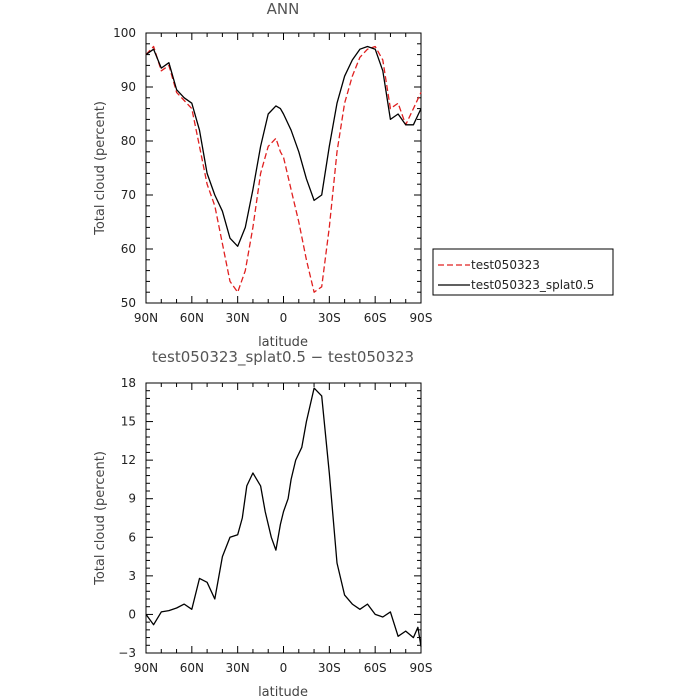 This screenshot has height=700, width=700. Describe the element at coordinates (505, 265) in the screenshot. I see `legend-label-test050323: test050323` at that location.